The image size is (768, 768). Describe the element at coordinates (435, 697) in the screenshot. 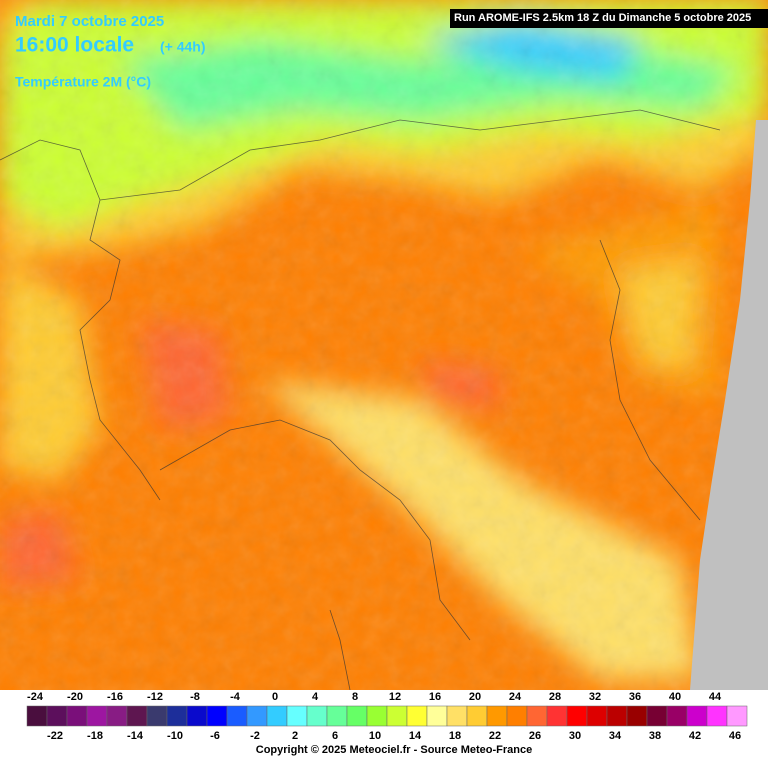

I see `legend-label: 16` at that location.